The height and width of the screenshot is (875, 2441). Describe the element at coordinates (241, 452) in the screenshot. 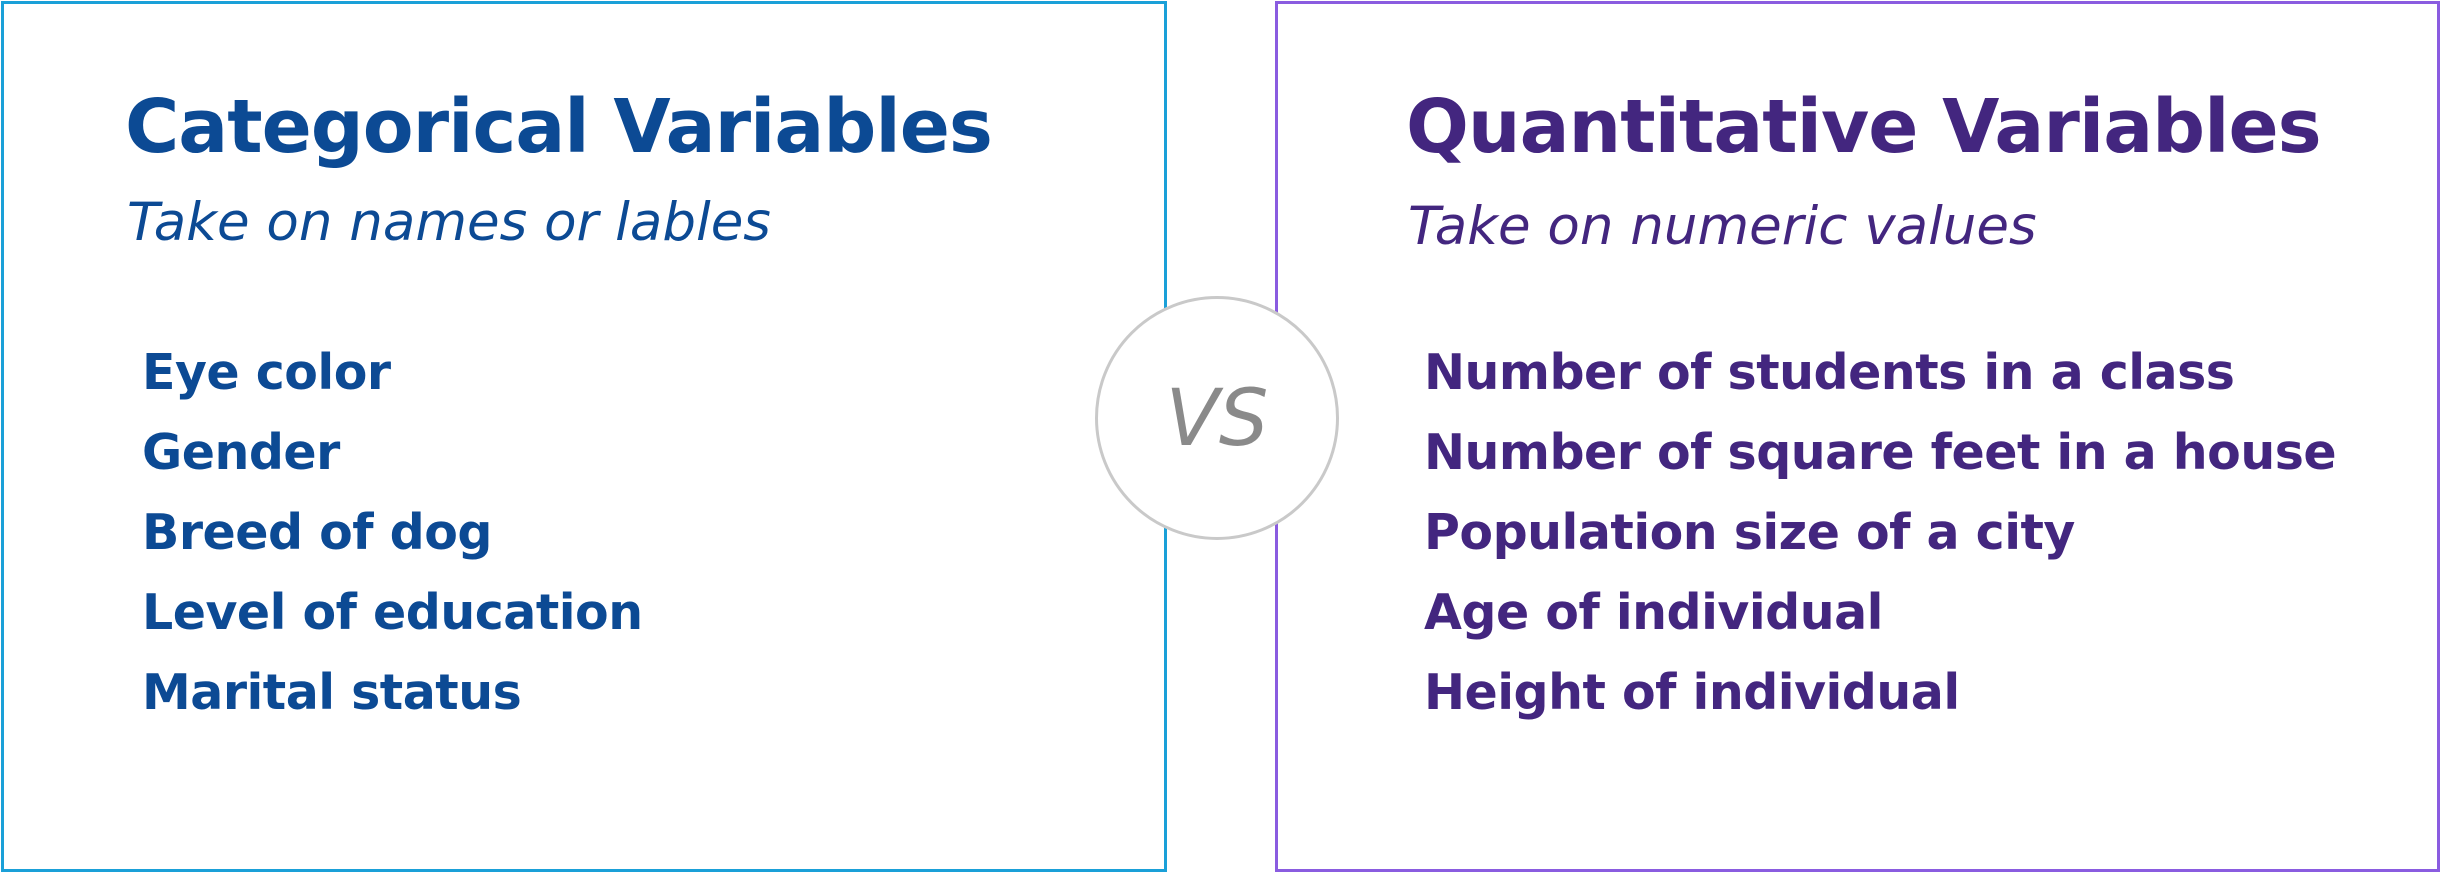

I see `categorical-example-item: Gender` at that location.